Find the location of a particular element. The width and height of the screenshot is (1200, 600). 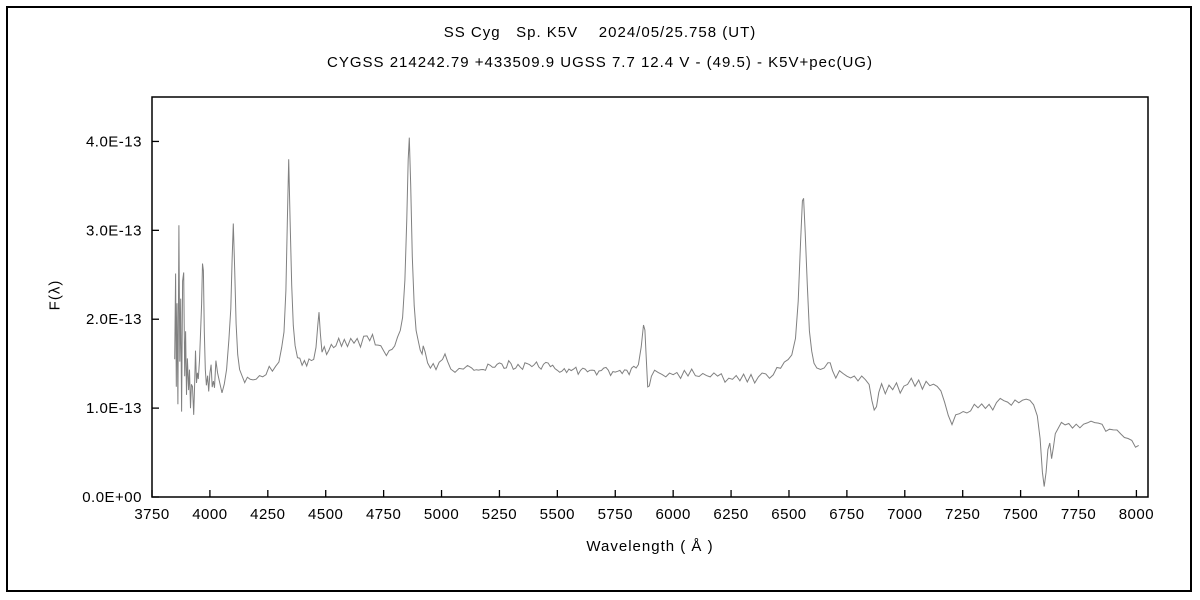

y-tick-label: 0.0E+00 is located at coordinates (112, 497).